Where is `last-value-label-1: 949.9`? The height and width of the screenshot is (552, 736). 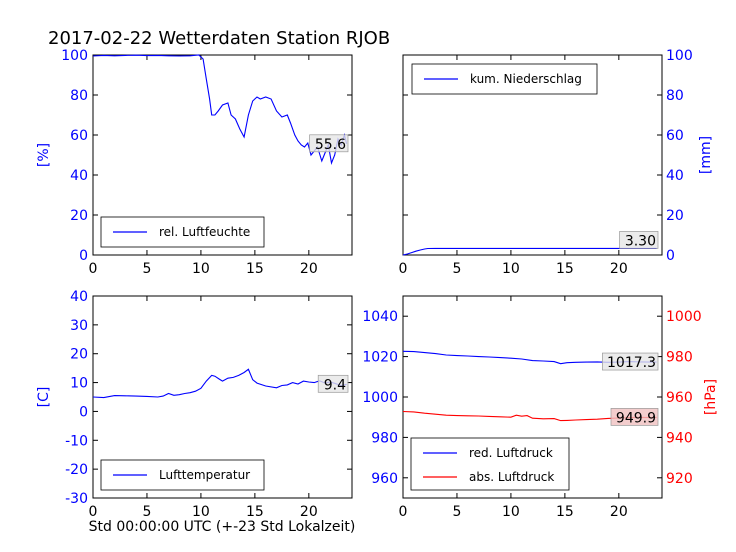 last-value-label-1: 949.9 is located at coordinates (636, 418).